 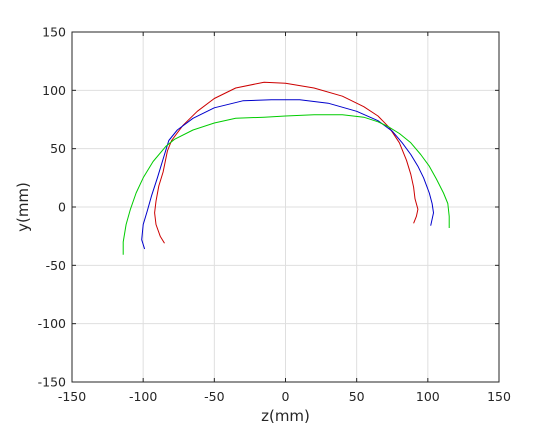 I want to click on y-tick-label: -100, so click(x=52, y=323).